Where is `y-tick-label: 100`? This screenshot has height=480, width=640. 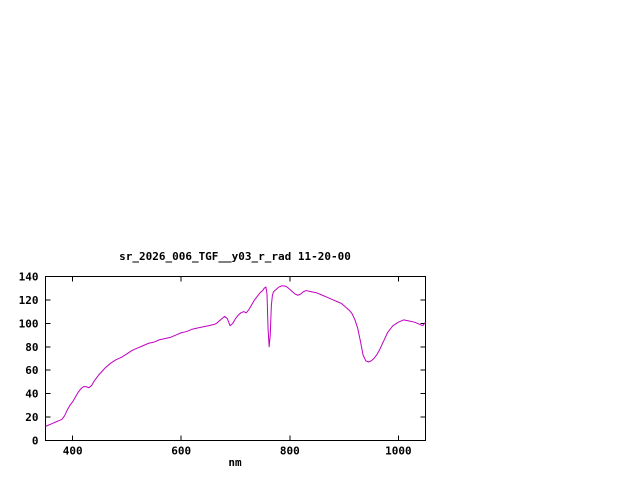 y-tick-label: 100 is located at coordinates (29, 323).